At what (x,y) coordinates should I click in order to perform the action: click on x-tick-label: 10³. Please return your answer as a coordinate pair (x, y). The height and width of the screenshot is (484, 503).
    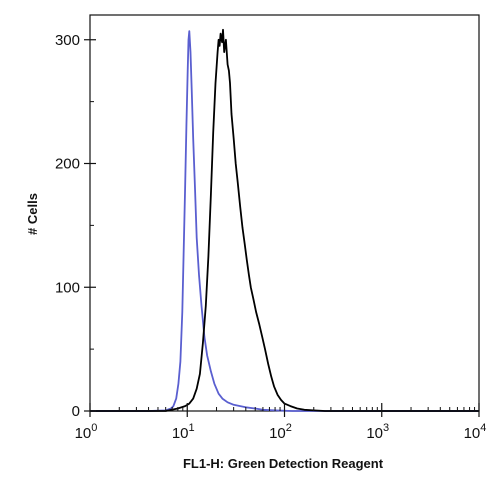
    Looking at the image, I should click on (377, 432).